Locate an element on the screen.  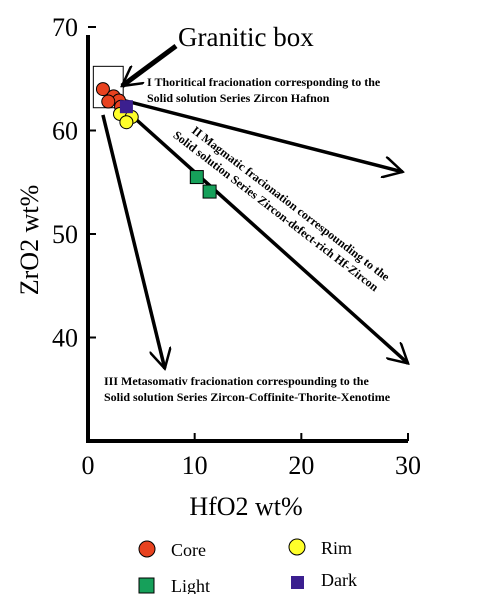
x-tick-label-20: 20 is located at coordinates (301, 465).